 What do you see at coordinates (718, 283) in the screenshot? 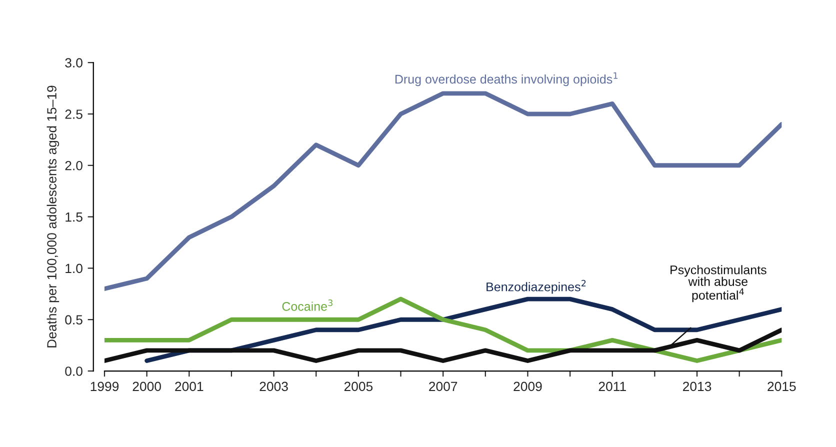
I see `text: Psychostimulants with abuse potential$^{4}$` at bounding box center [718, 283].